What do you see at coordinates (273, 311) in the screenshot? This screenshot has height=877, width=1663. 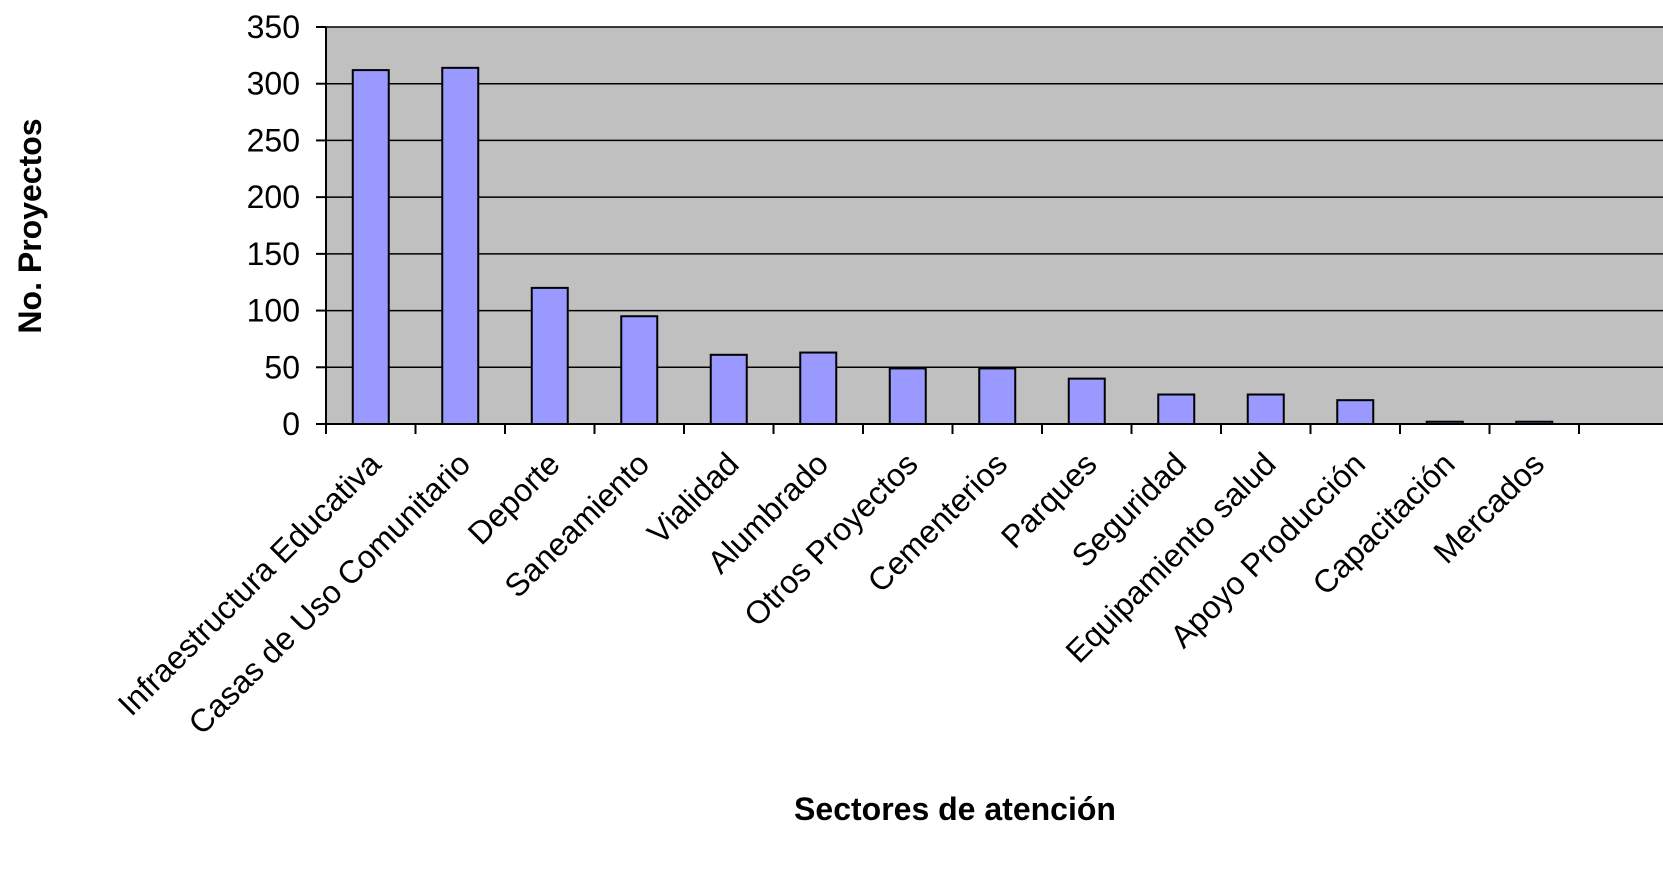 I see `y-tick-label: 100` at bounding box center [273, 311].